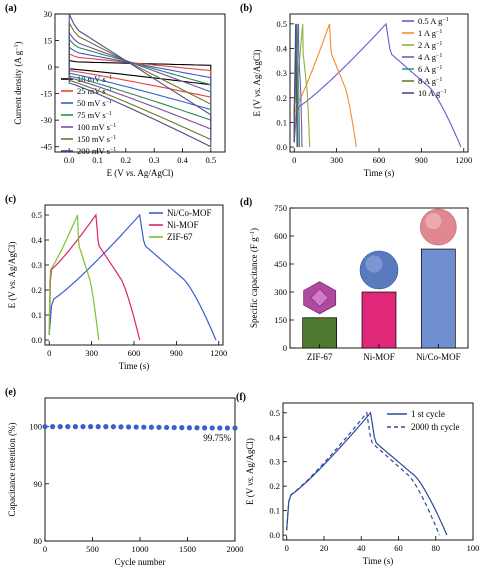 Image resolution: width=487 pixels, height=577 pixels. What do you see at coordinates (48, 14) in the screenshot?
I see `y-tick-label: 30` at bounding box center [48, 14].